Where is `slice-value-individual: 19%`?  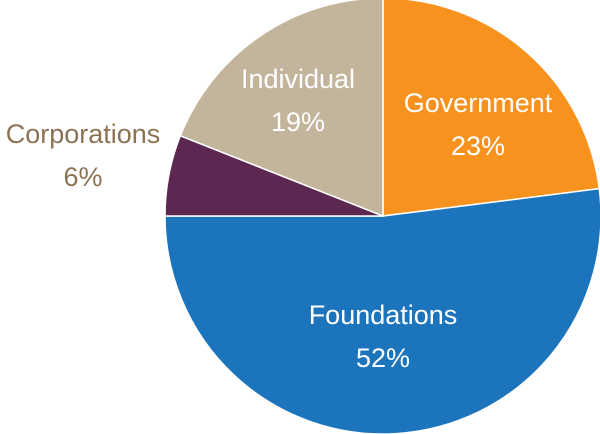
slice-value-individual: 19% is located at coordinates (298, 122).